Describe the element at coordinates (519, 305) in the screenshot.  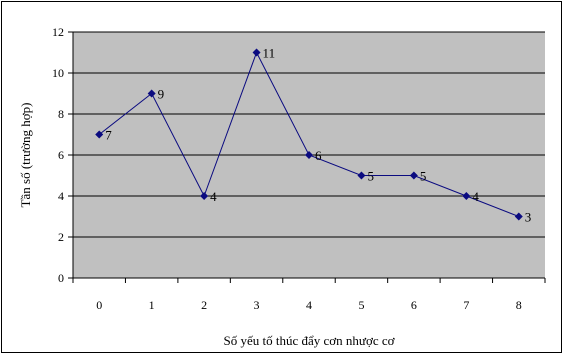
I see `x-tick-label: 8` at that location.